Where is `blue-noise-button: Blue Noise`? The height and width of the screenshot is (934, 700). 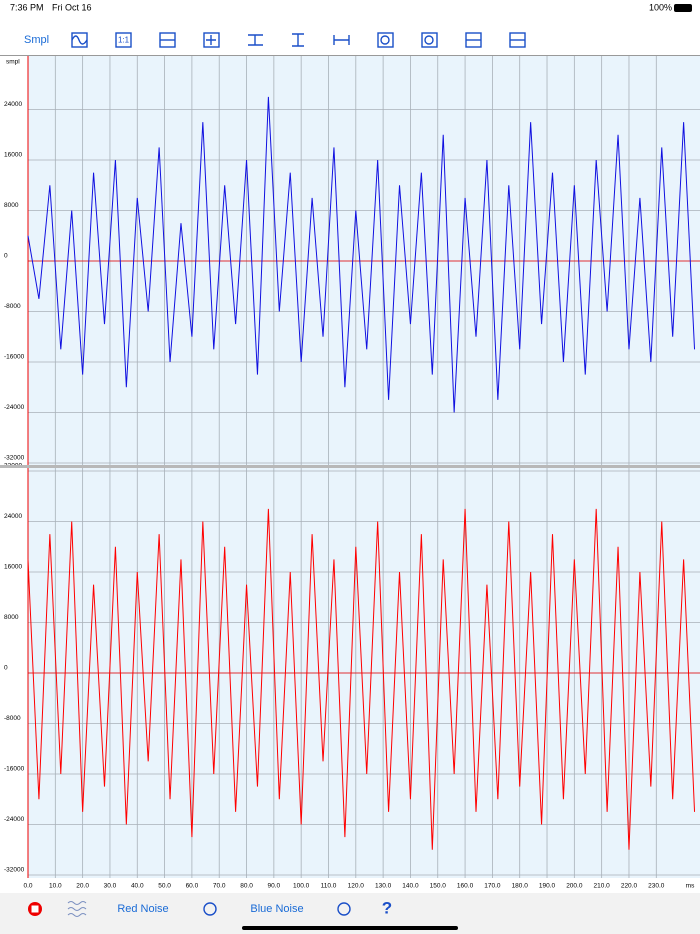
blue-noise-button: Blue Noise is located at coordinates (276, 909).